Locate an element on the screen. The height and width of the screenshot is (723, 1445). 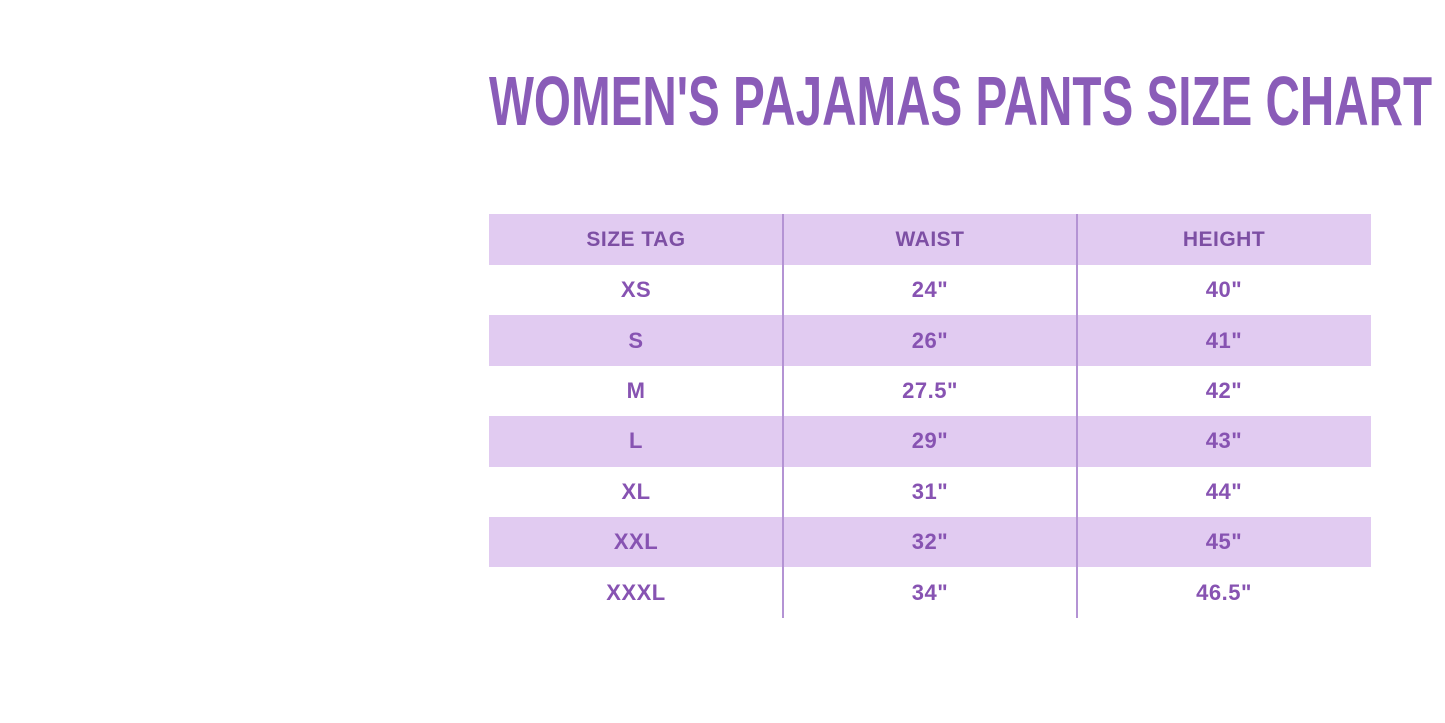
column-header-height: HEIGHT is located at coordinates (1224, 239).